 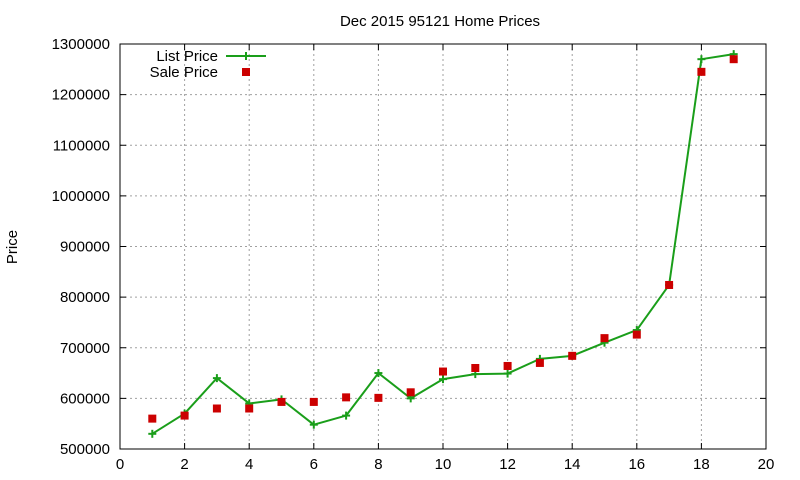 What do you see at coordinates (440, 21) in the screenshot?
I see `chart-title: Dec 2015 95121 Home Prices` at bounding box center [440, 21].